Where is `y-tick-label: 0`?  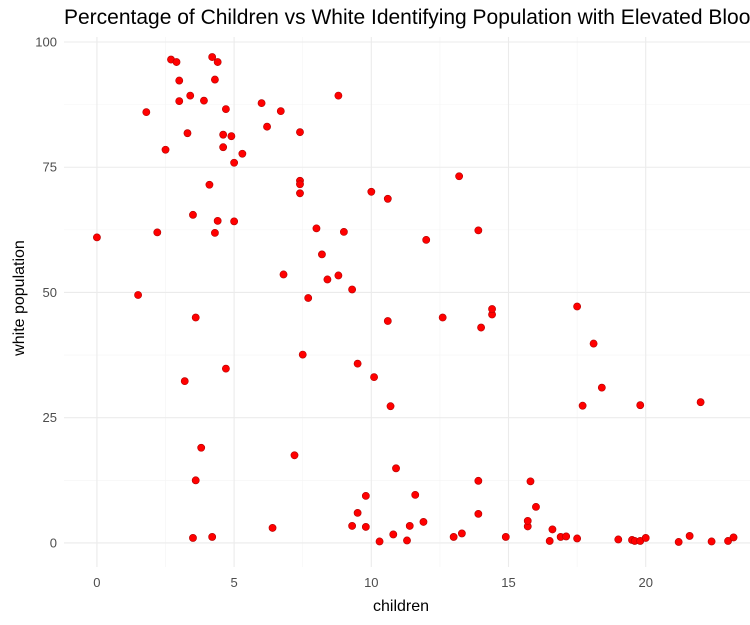
y-tick-label: 0 is located at coordinates (53, 542).